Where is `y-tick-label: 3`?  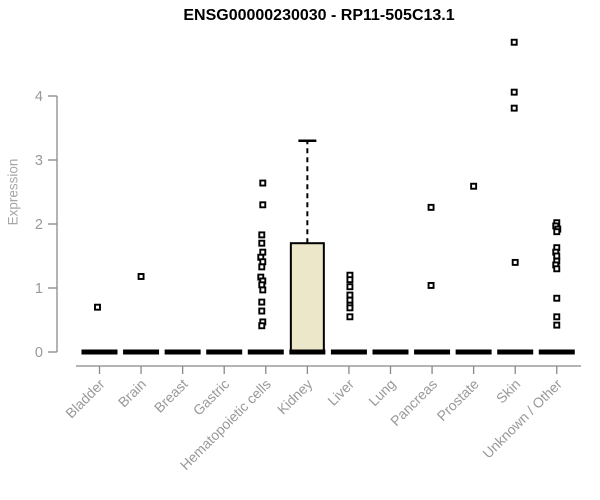 y-tick-label: 3 is located at coordinates (39, 161).